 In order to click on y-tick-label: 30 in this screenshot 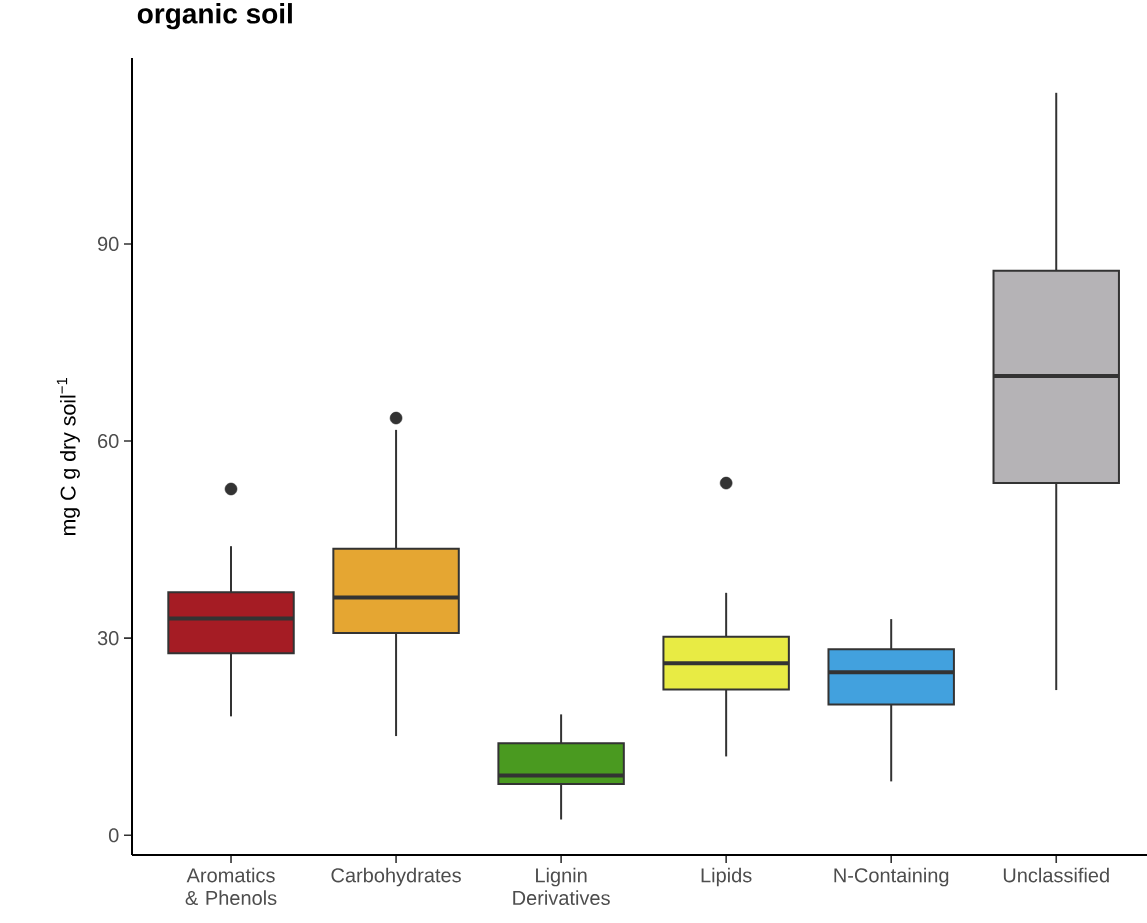, I will do `click(108, 638)`.